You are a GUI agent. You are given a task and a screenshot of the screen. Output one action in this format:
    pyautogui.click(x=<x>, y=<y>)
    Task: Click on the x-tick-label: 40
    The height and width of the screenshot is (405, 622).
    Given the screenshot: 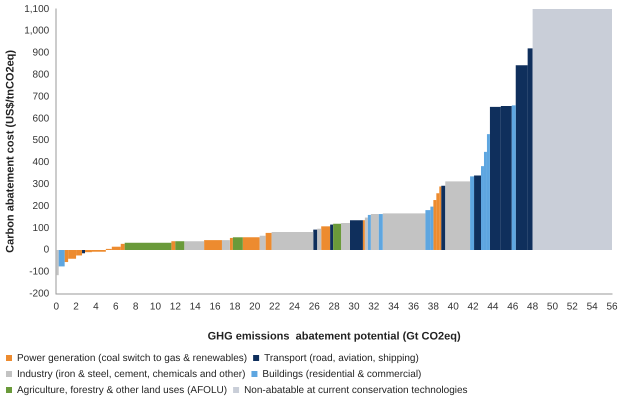 What is the action you would take?
    pyautogui.click(x=454, y=307)
    